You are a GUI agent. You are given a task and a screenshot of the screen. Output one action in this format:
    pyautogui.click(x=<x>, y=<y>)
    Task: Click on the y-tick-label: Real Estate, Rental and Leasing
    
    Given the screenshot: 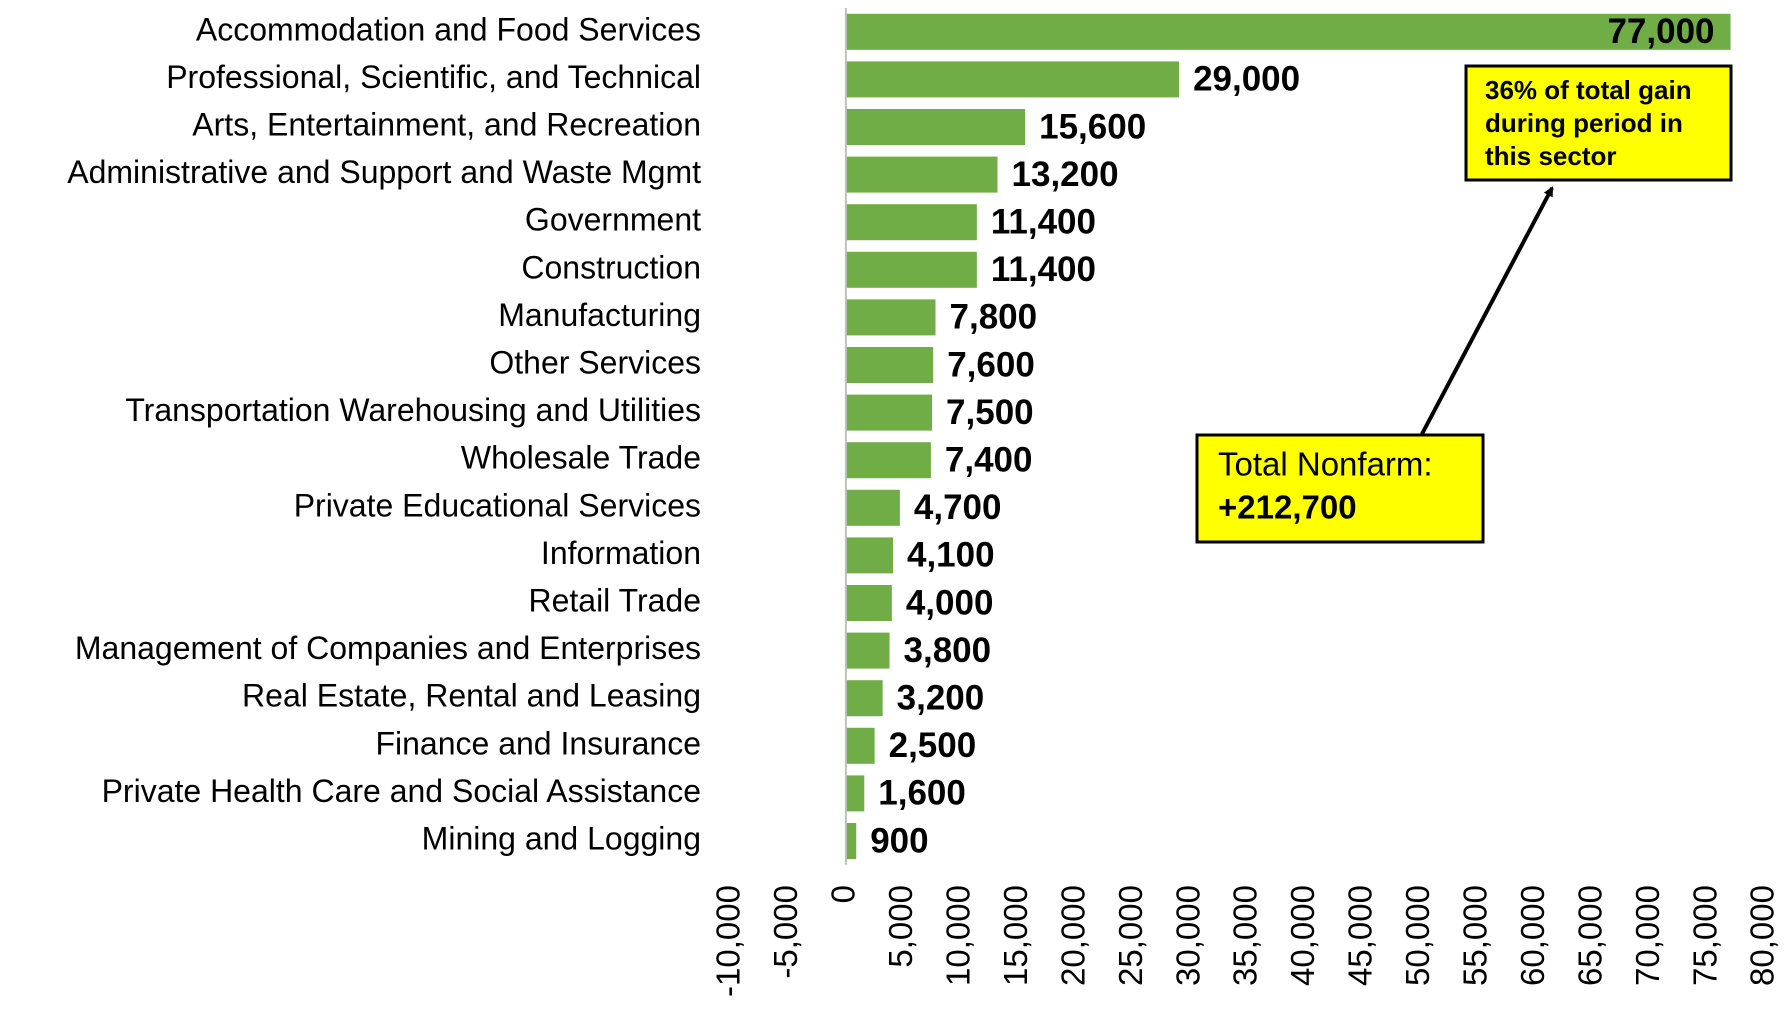 What is the action you would take?
    pyautogui.click(x=471, y=696)
    